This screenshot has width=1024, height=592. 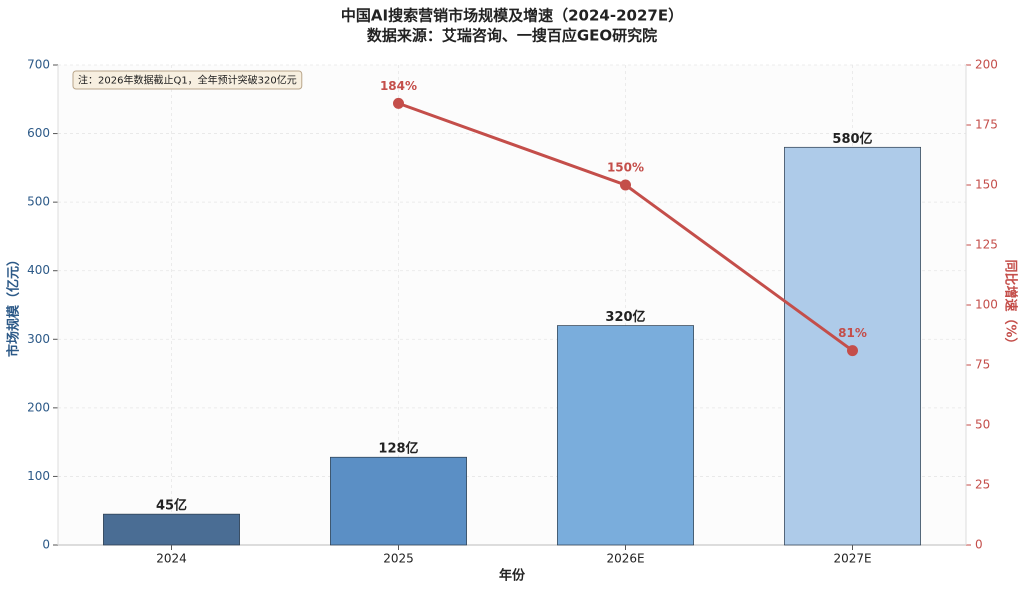 I want to click on y-tick-label: 300, so click(x=38, y=339).